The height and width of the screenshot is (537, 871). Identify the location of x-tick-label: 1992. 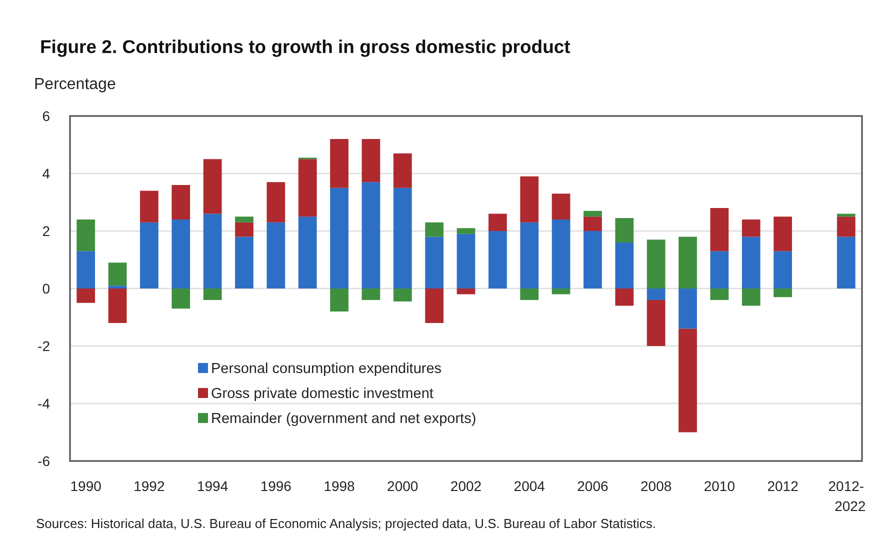
(149, 486).